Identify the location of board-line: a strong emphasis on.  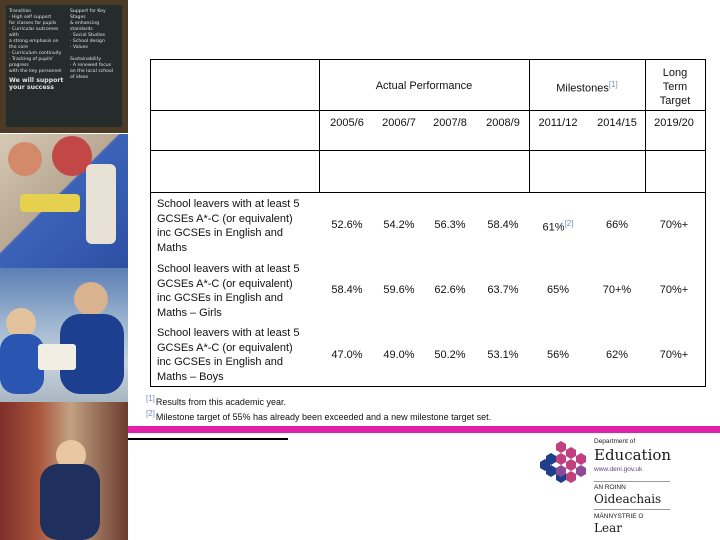
(34, 41).